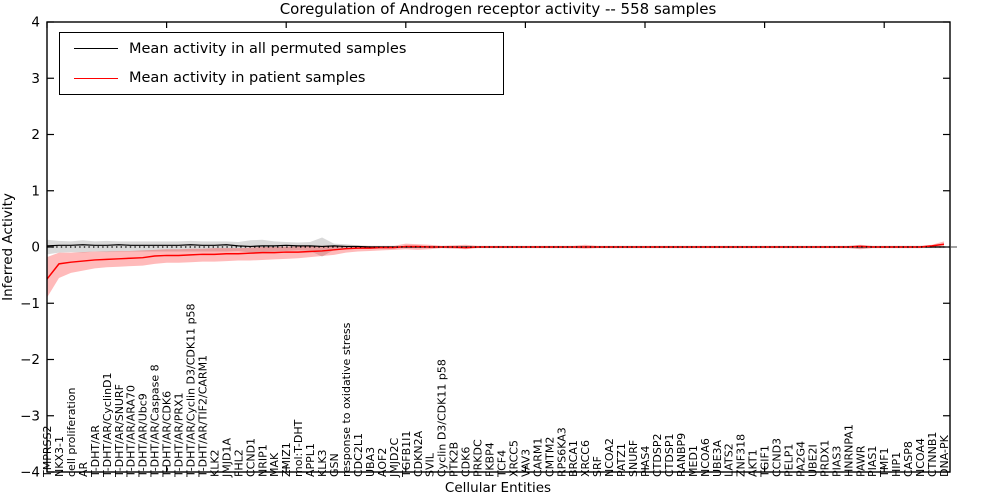 The height and width of the screenshot is (500, 1000). I want to click on x-category-label: TGIF1, so click(765, 461).